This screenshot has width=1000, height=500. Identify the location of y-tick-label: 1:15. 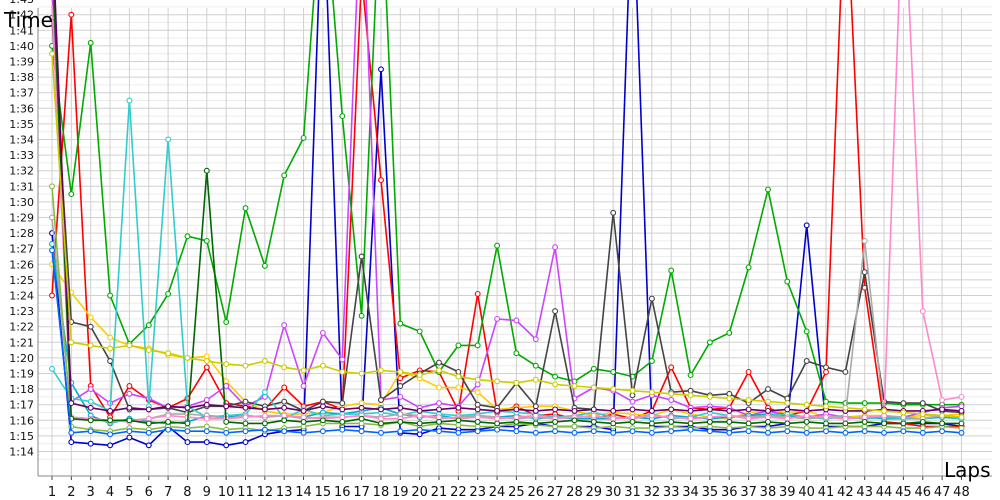
(21, 436).